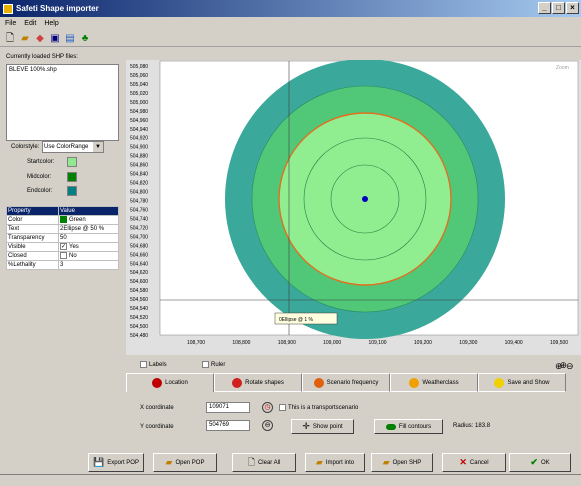 This screenshot has height=486, width=581. I want to click on x-tick-label: 109,400, so click(514, 343).